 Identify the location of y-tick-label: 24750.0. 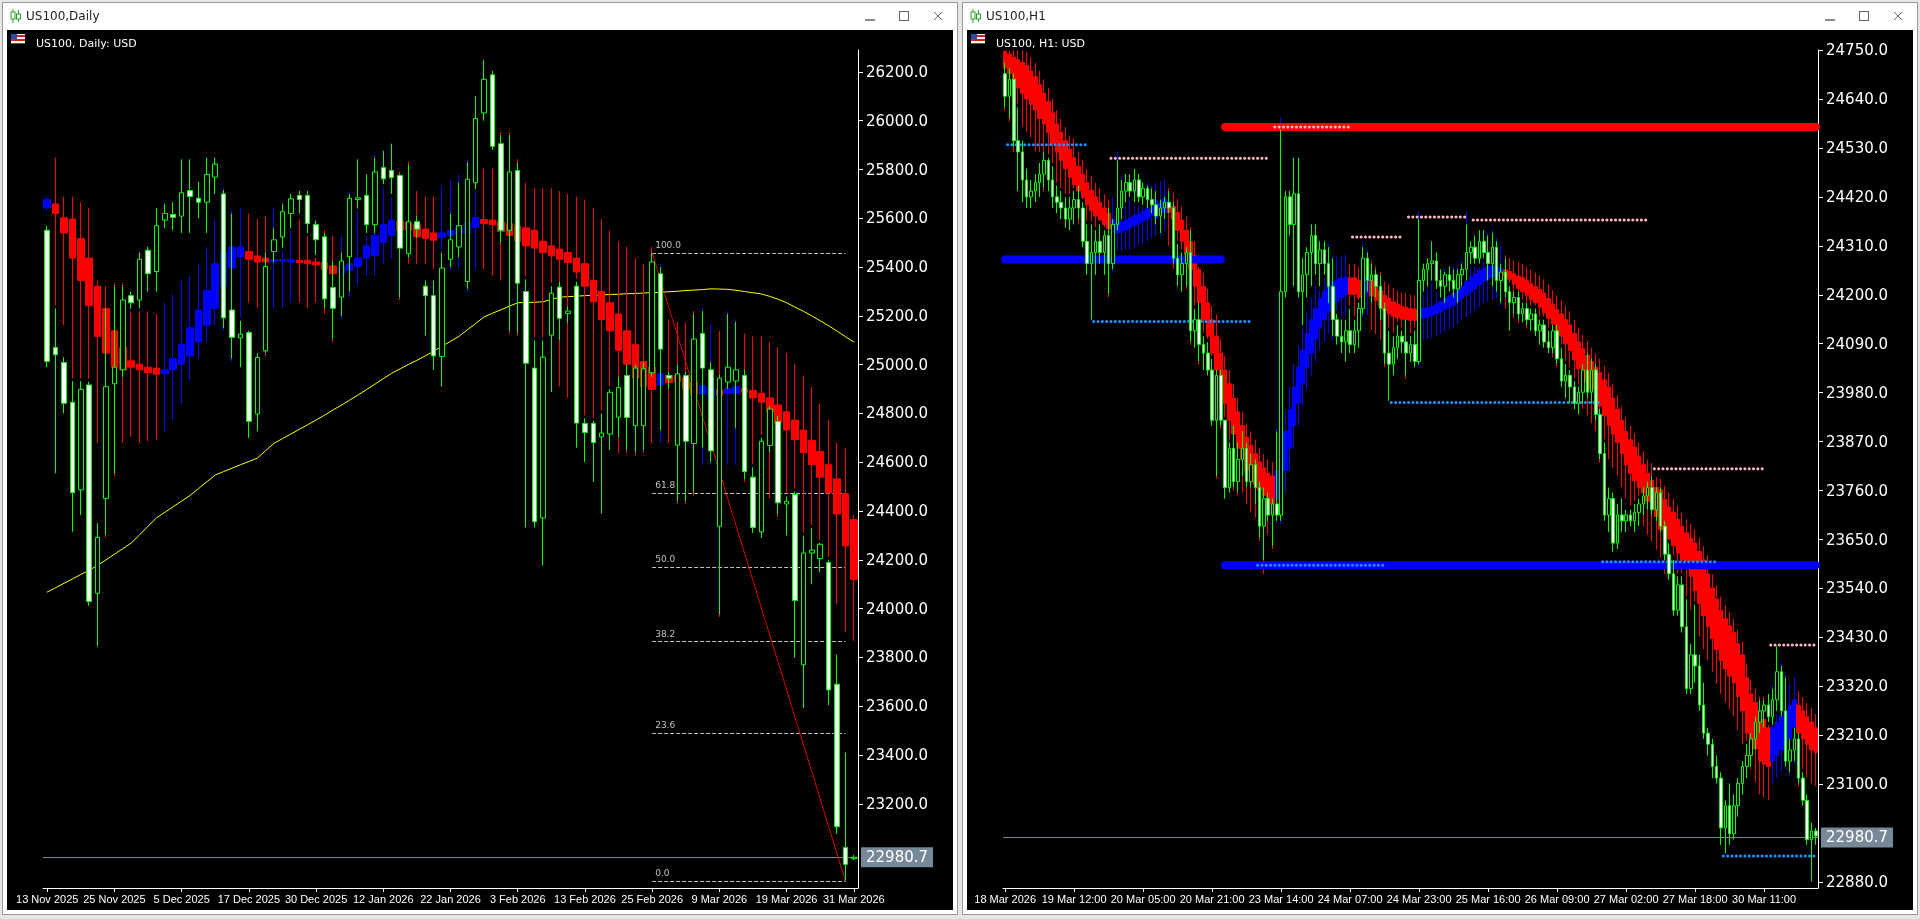
(1857, 50).